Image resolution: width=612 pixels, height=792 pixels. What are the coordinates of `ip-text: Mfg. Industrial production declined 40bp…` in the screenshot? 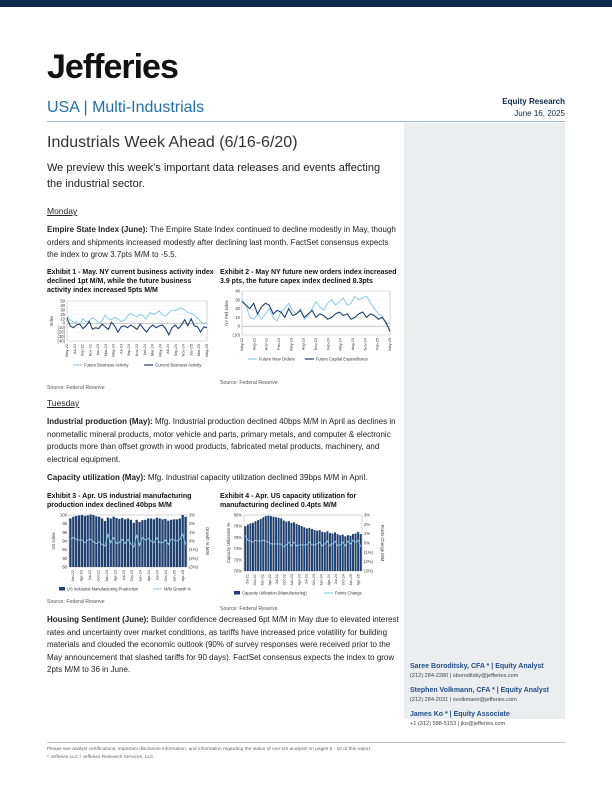 It's located at (221, 440).